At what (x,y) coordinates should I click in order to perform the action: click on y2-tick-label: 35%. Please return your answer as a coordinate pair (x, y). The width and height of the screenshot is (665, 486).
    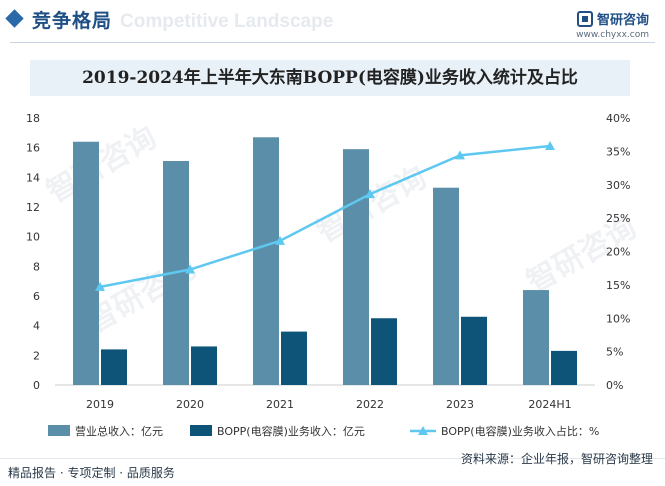
    Looking at the image, I should click on (618, 151).